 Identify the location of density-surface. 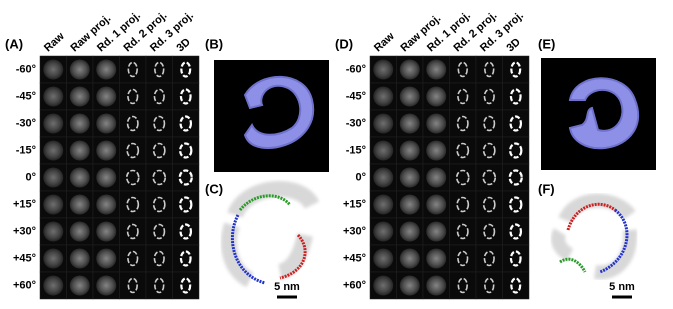
(594, 236).